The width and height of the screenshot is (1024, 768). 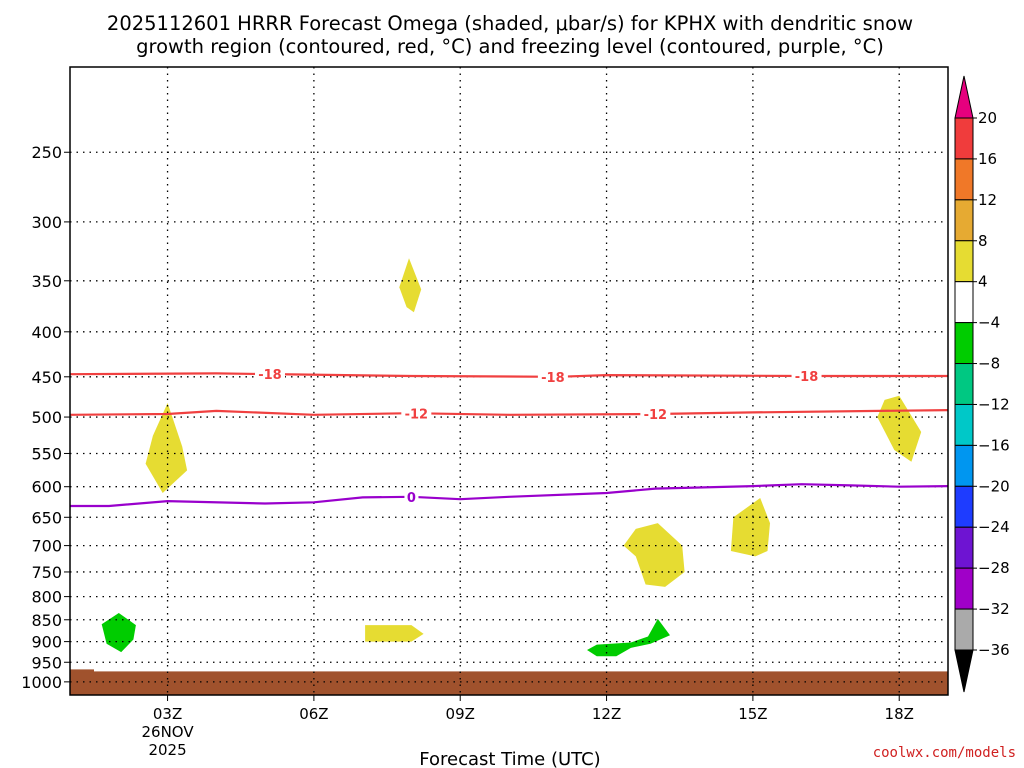 What do you see at coordinates (166, 448) in the screenshot?
I see `omega-region-03z-mid` at bounding box center [166, 448].